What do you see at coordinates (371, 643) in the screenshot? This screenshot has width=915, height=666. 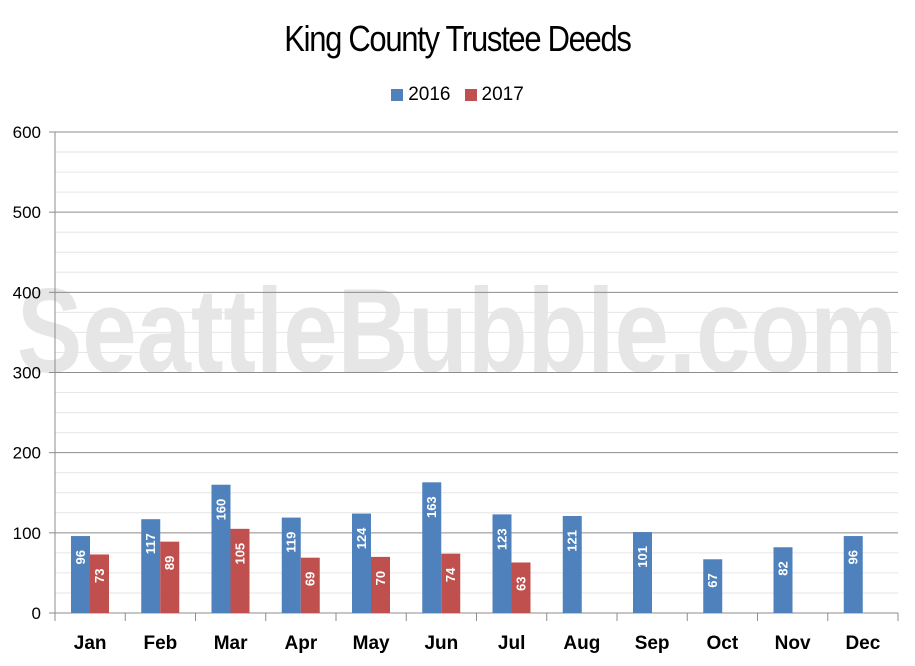 I see `x-tick-label: May` at bounding box center [371, 643].